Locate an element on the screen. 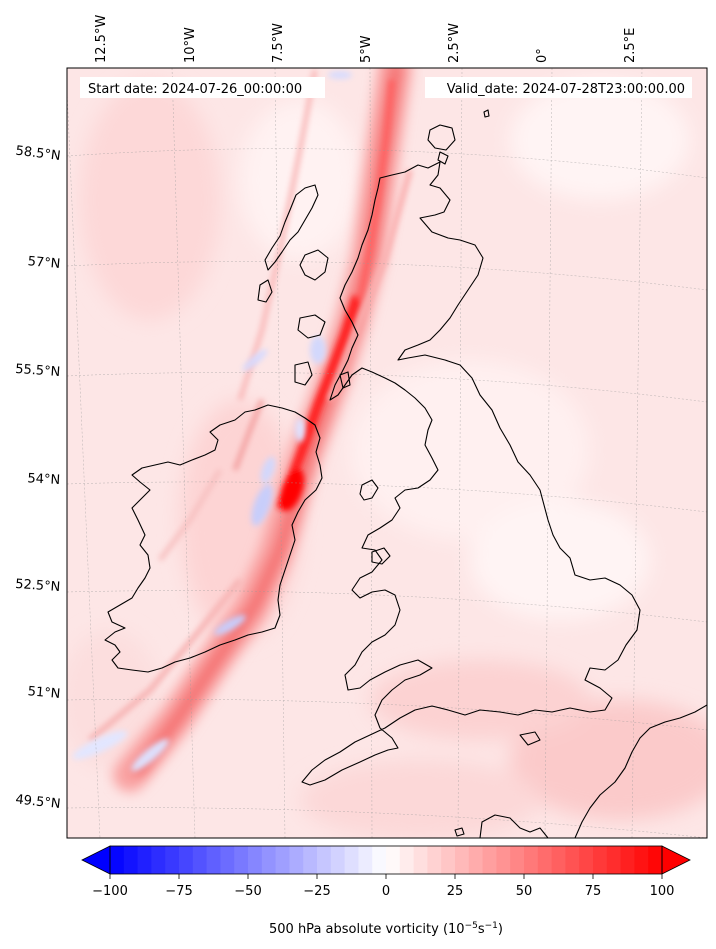 This screenshot has width=716, height=949. lon-label-0: 0° is located at coordinates (542, 55).